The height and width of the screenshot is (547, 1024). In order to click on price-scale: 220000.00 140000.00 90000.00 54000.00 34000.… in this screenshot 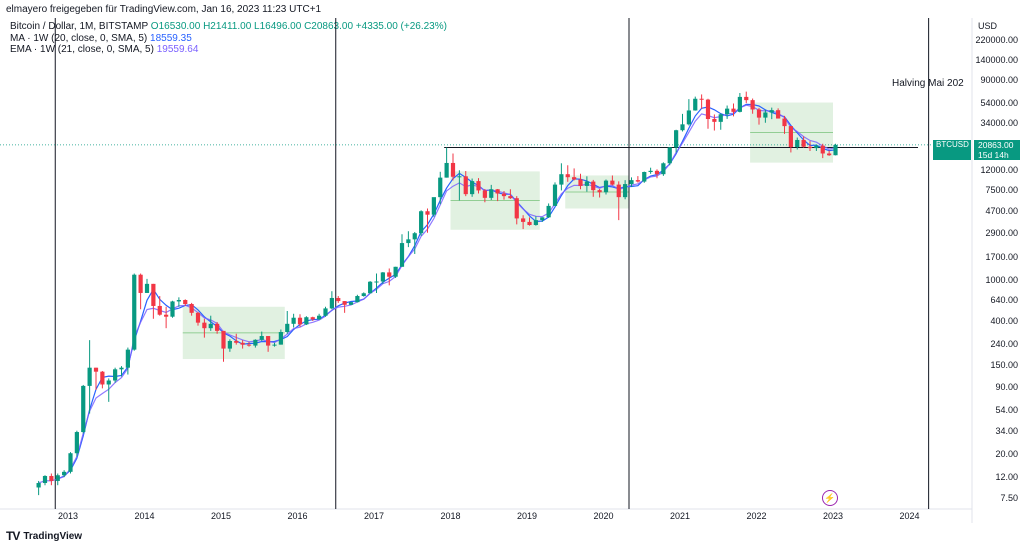, I will do `click(998, 265)`.